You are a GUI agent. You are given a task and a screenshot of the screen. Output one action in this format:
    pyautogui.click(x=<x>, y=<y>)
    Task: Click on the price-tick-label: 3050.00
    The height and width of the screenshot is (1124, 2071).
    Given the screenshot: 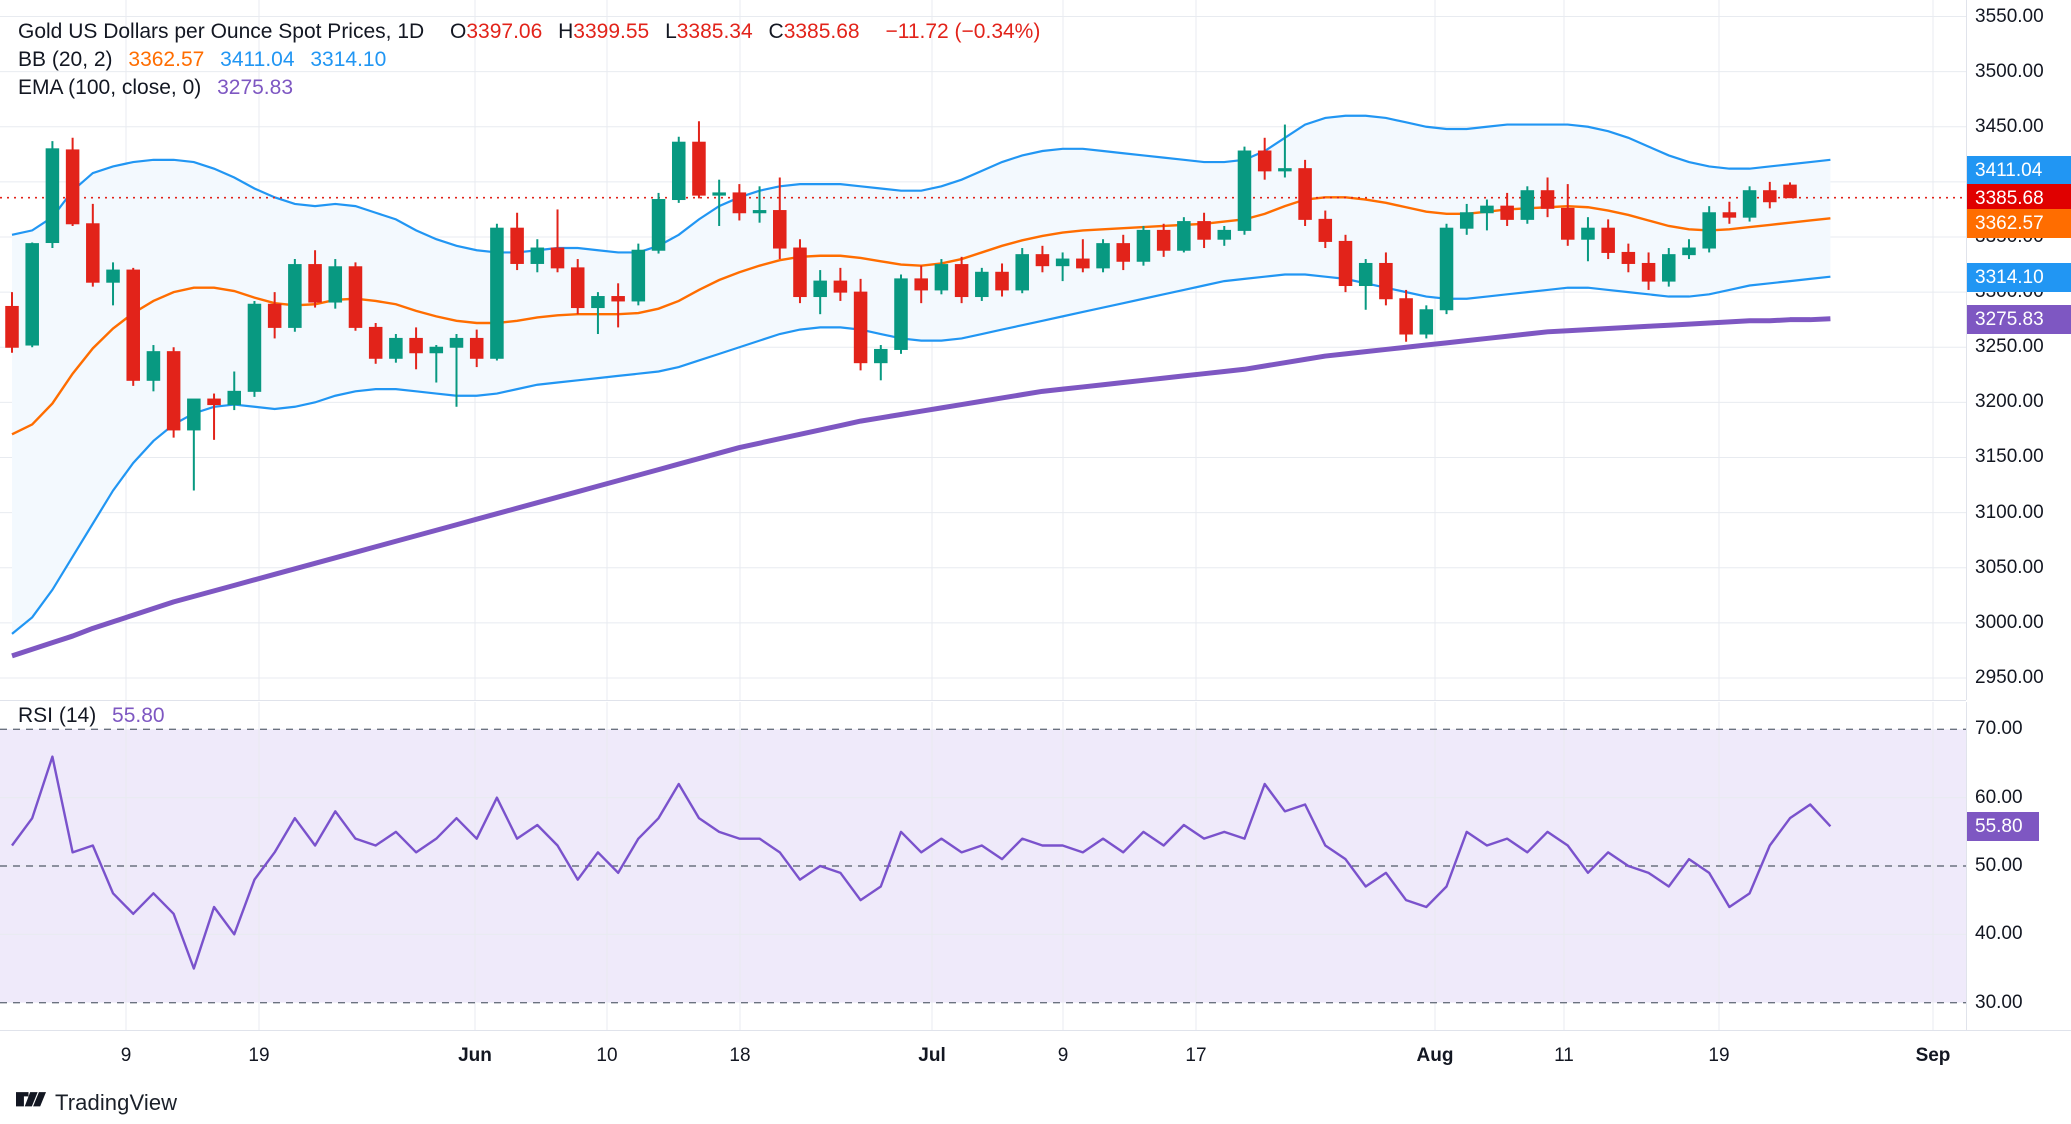 What is the action you would take?
    pyautogui.click(x=2009, y=567)
    